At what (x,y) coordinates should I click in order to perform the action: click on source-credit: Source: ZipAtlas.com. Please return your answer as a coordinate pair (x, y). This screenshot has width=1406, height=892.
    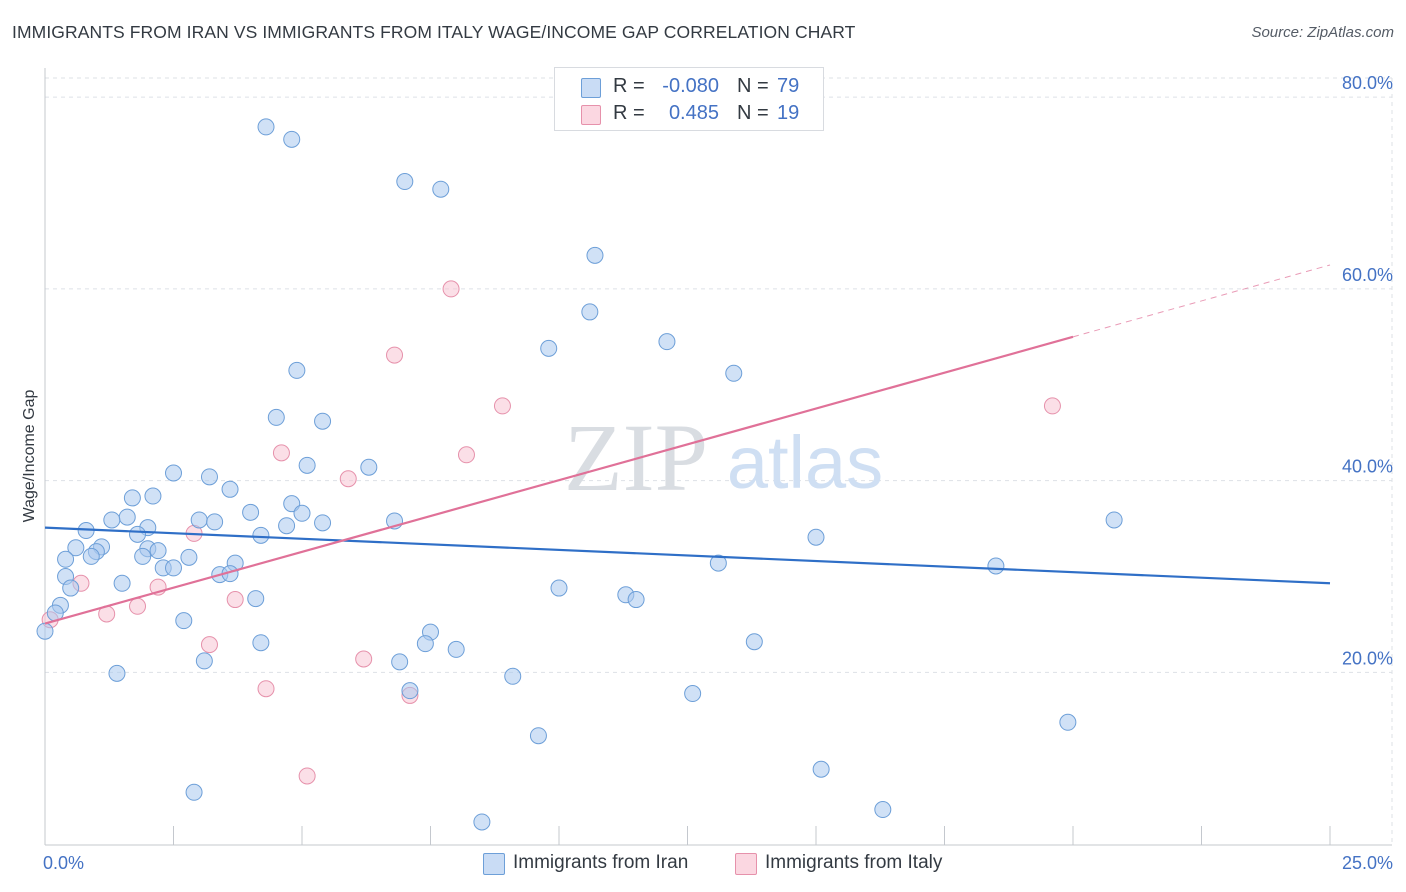
    Looking at the image, I should click on (1322, 32).